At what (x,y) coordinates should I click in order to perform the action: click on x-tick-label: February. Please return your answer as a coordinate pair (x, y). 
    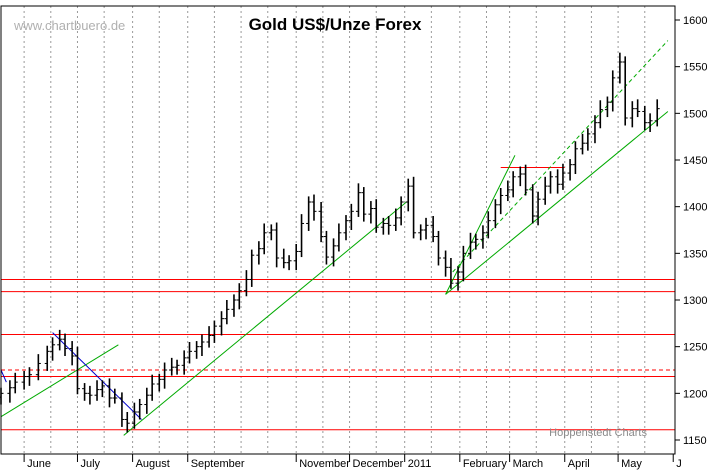
    Looking at the image, I should click on (485, 464).